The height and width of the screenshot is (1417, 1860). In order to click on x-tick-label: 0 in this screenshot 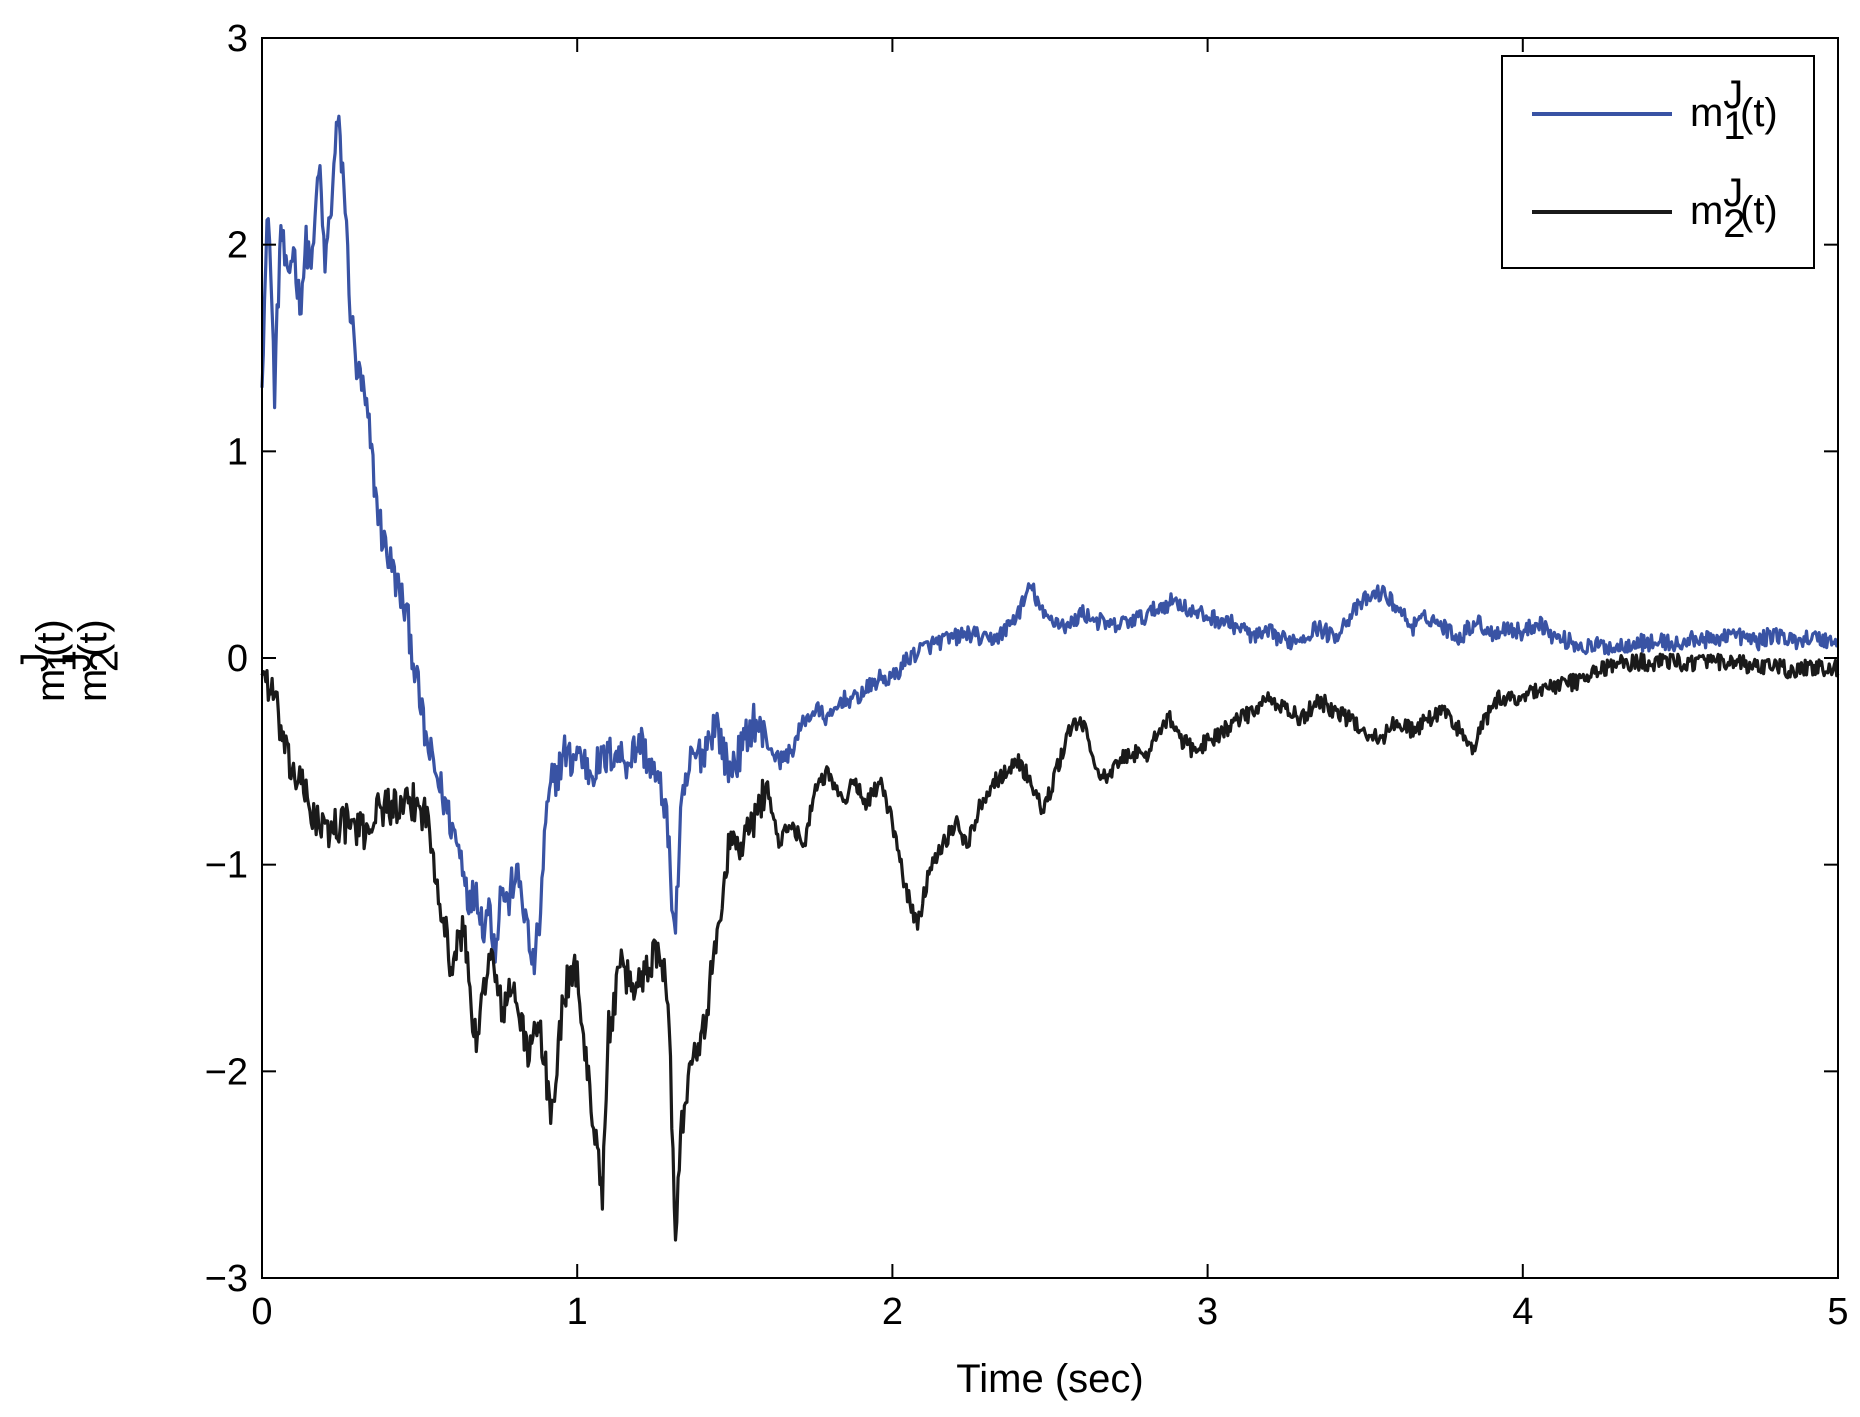, I will do `click(261, 1312)`.